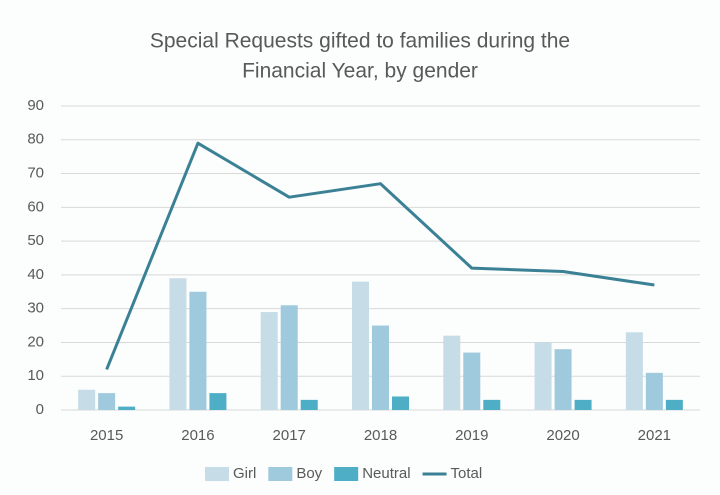  What do you see at coordinates (467, 473) in the screenshot?
I see `legend-label: Total` at bounding box center [467, 473].